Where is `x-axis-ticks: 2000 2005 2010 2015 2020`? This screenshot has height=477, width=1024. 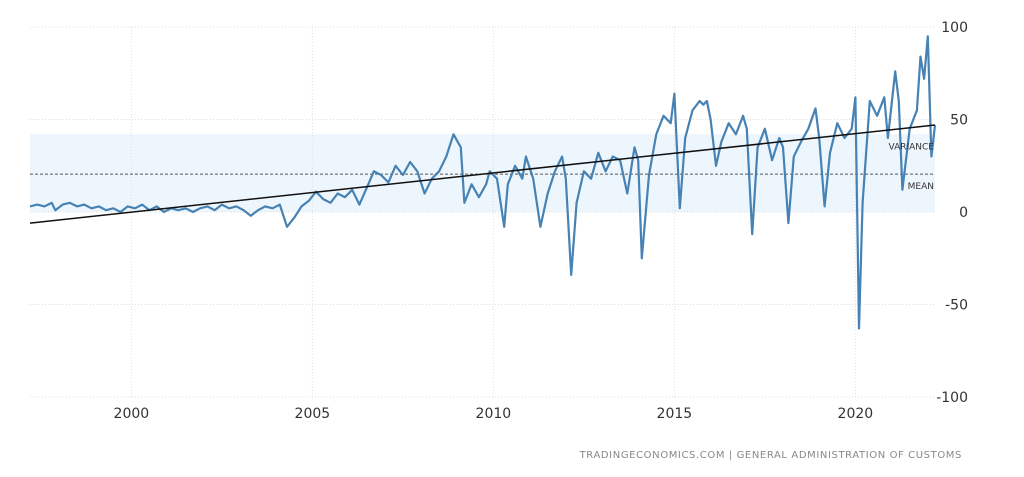 x-axis-ticks: 2000 2005 2010 2015 2020 is located at coordinates (494, 414).